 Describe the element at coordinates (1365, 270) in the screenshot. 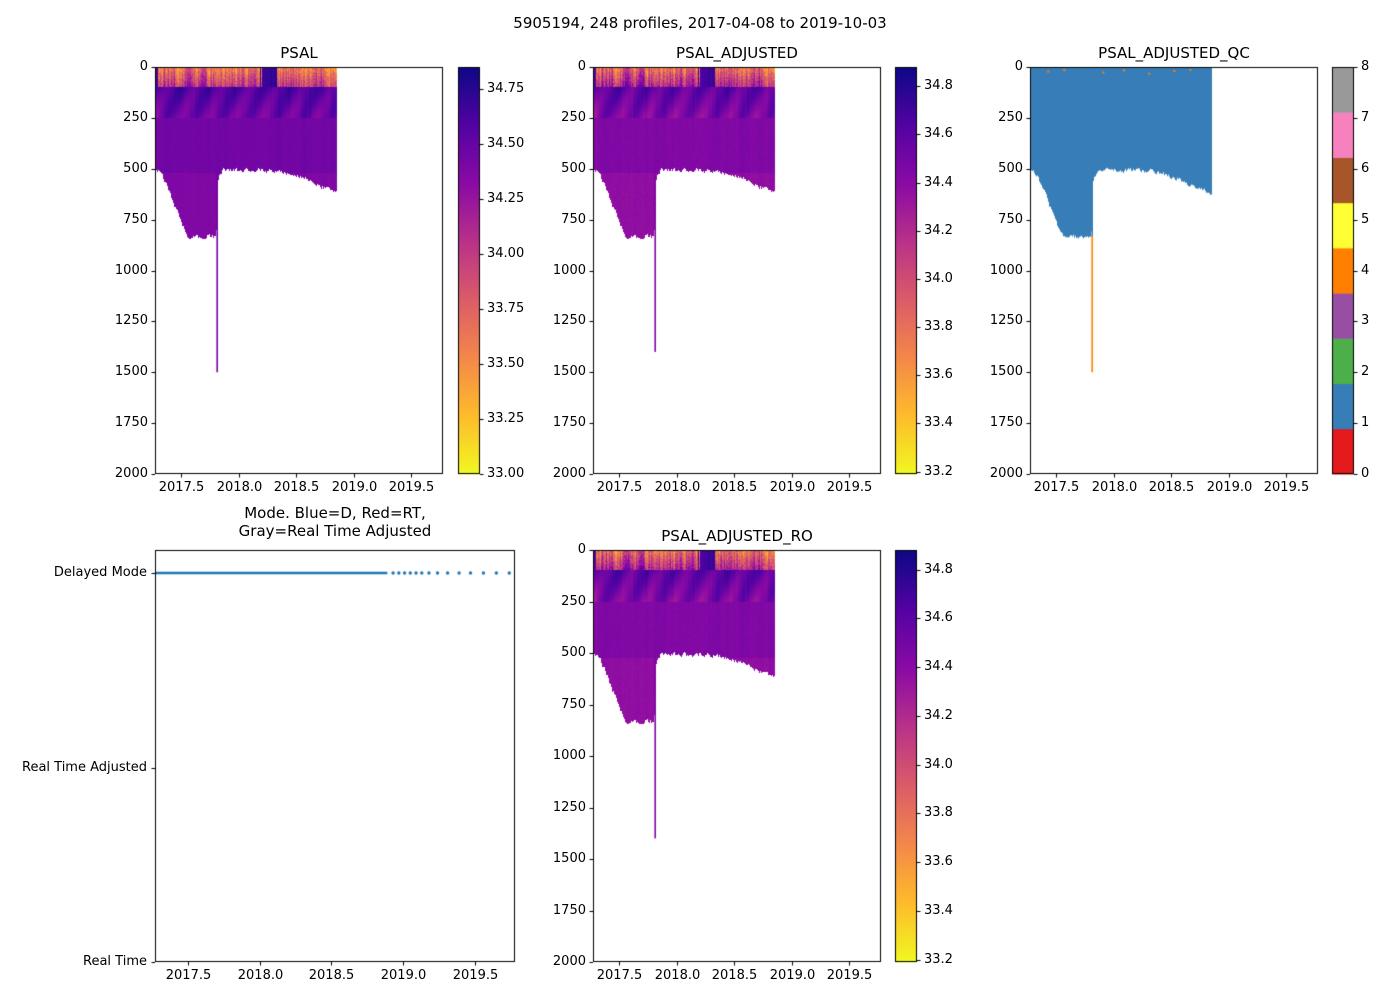

I see `colorbar-tick-label: 4` at that location.